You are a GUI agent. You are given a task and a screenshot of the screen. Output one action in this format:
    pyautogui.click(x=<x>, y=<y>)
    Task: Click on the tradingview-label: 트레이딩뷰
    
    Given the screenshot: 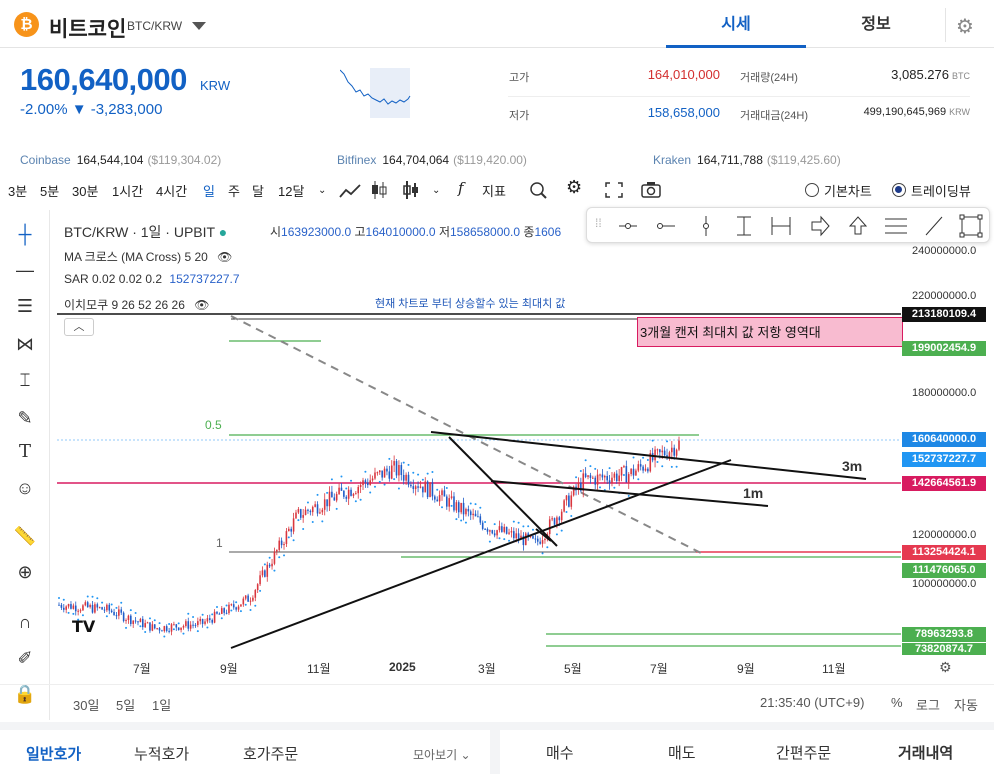 What is the action you would take?
    pyautogui.click(x=941, y=191)
    